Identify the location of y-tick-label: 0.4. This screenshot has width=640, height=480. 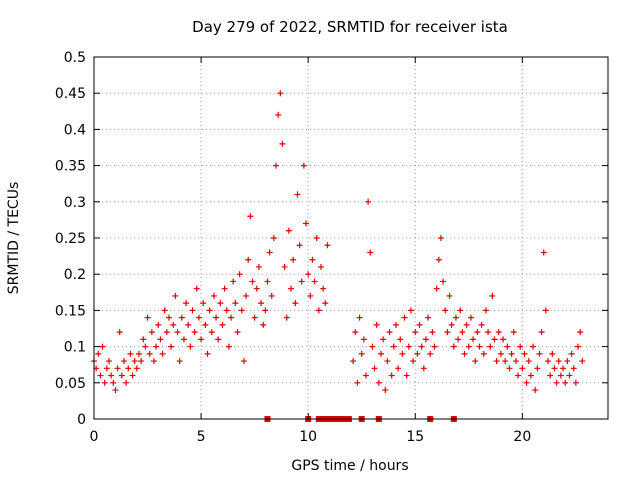
(75, 130).